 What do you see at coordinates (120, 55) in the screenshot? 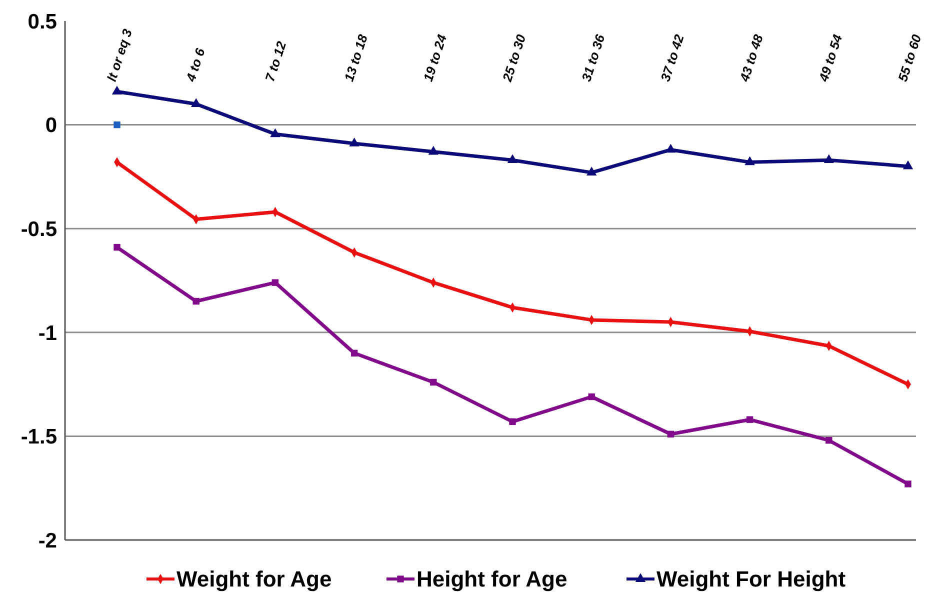
I see `x-tick-label: lt or eq 3` at bounding box center [120, 55].